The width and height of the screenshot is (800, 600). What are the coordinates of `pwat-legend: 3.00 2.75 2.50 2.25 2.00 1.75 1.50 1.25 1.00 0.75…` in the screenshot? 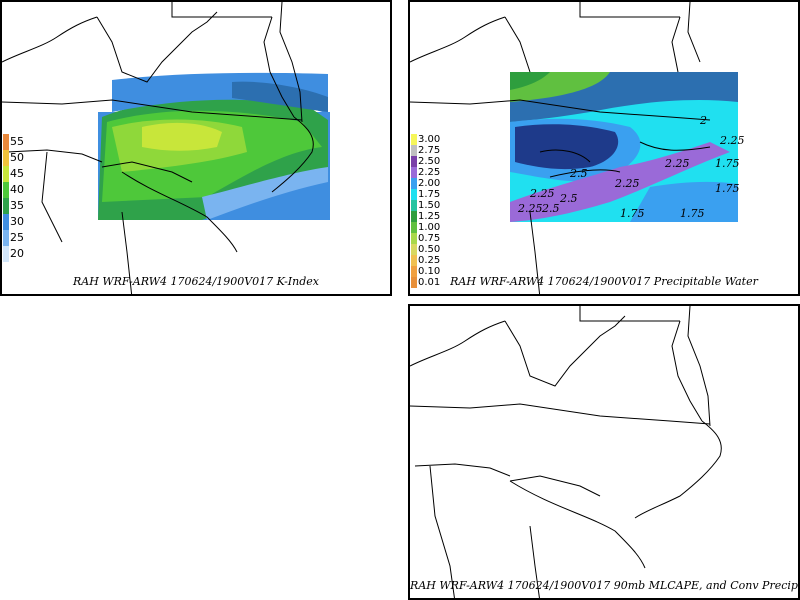 It's located at (436, 211).